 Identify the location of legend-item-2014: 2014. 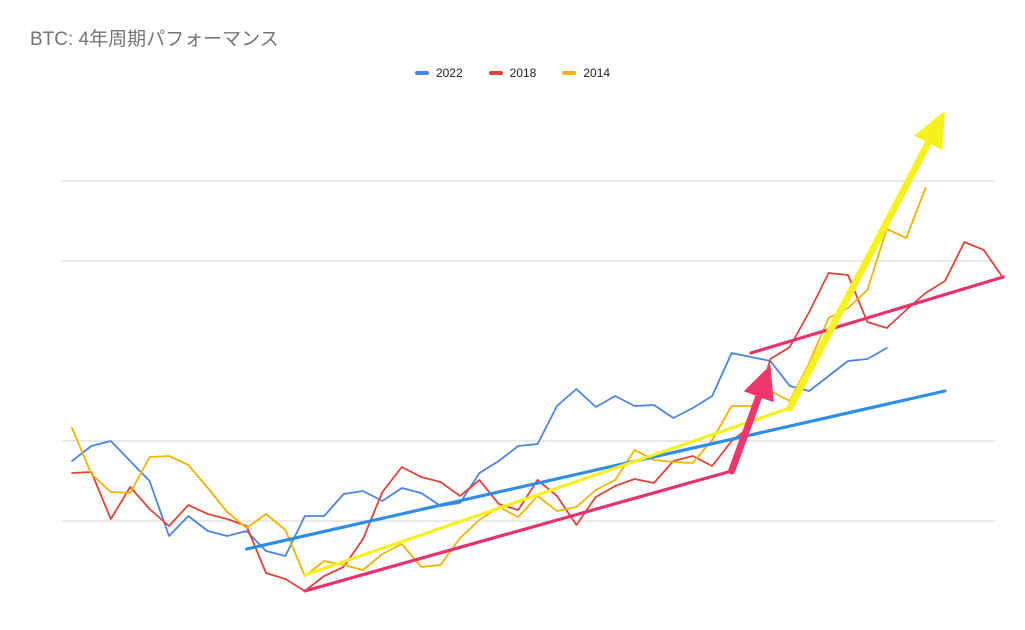
(586, 73).